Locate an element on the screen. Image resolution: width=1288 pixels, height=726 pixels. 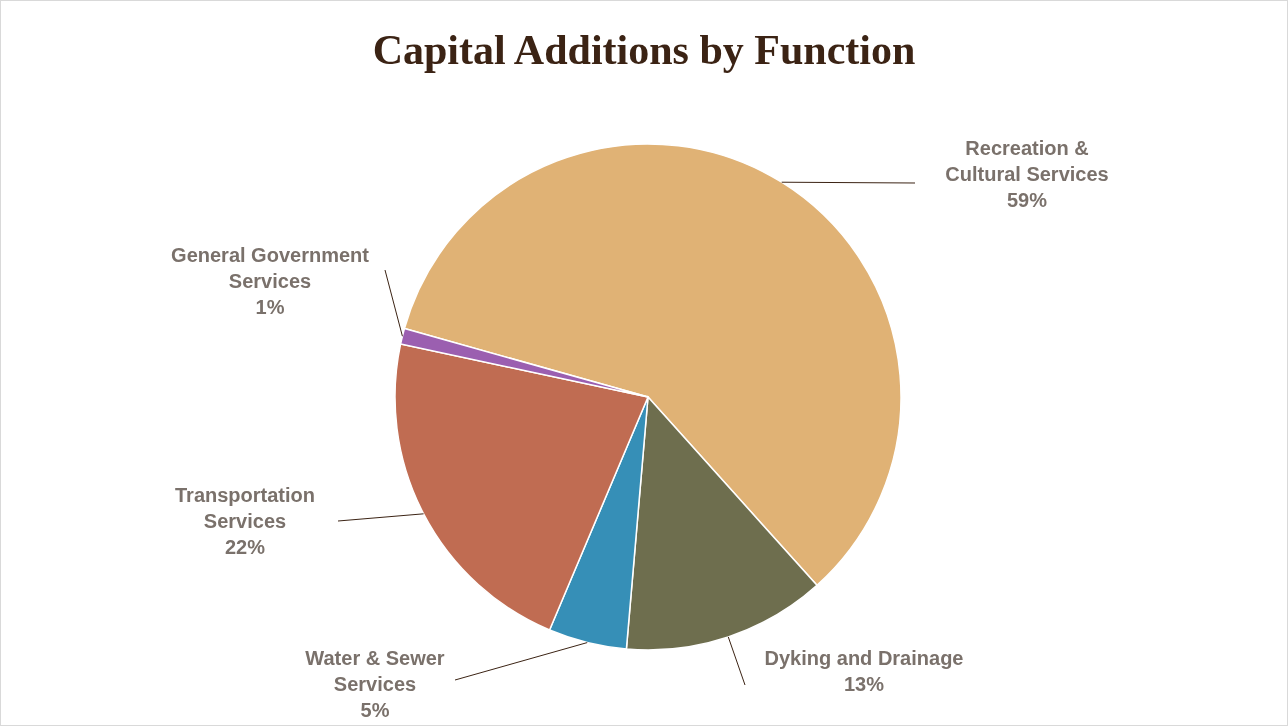
slice-label: Water & Sewer Services is located at coordinates (375, 671).